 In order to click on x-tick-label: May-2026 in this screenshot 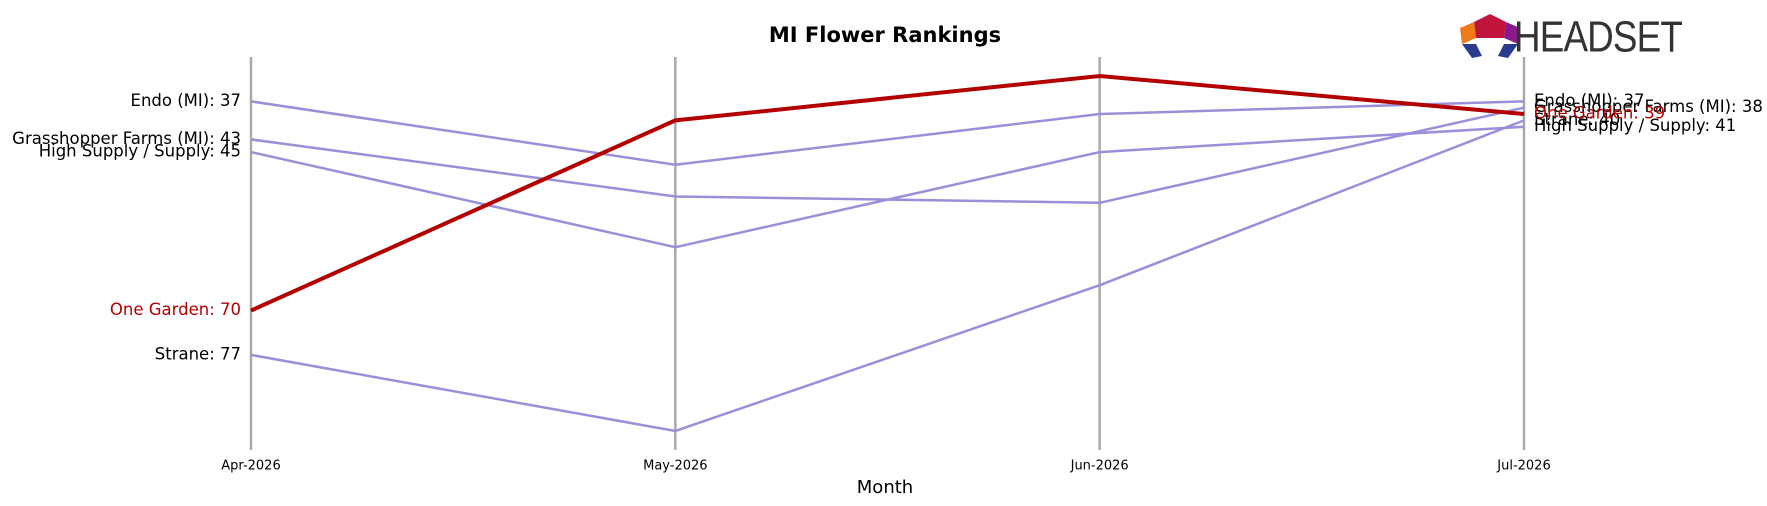, I will do `click(675, 466)`.